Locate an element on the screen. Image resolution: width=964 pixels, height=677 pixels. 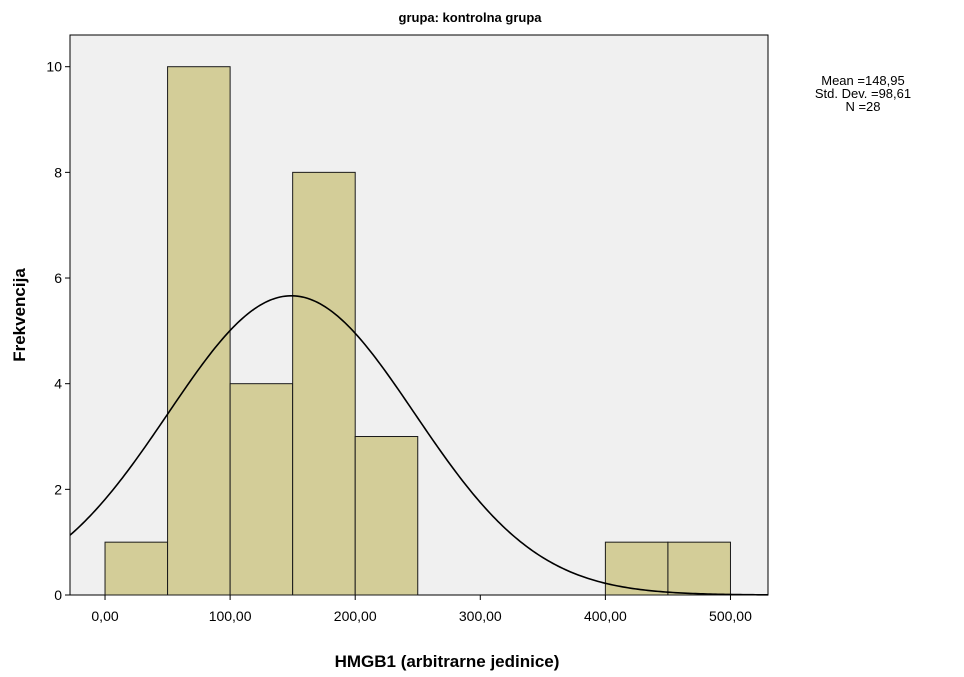
x-tick-label-0: 0,00 is located at coordinates (104, 616).